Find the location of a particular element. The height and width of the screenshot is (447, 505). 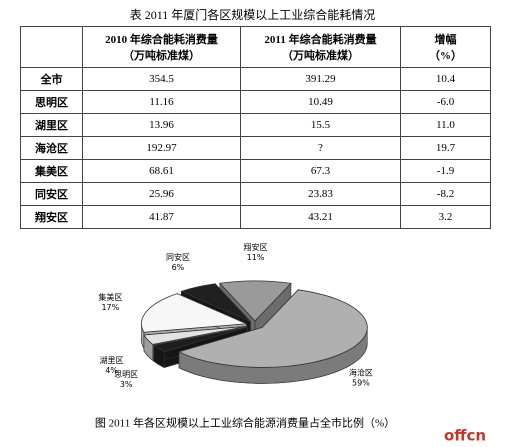

table-row: 翔安区 41.87 43.21 3.2 is located at coordinates (255, 217).